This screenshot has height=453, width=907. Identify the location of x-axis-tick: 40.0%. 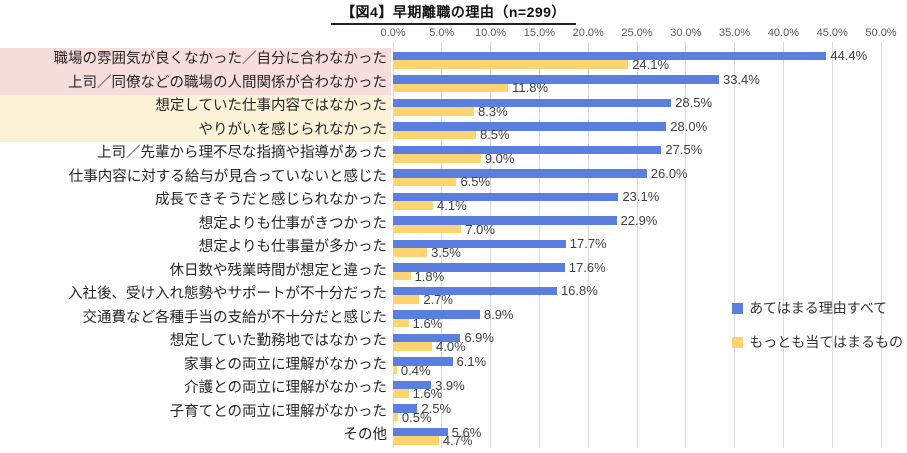
(783, 33).